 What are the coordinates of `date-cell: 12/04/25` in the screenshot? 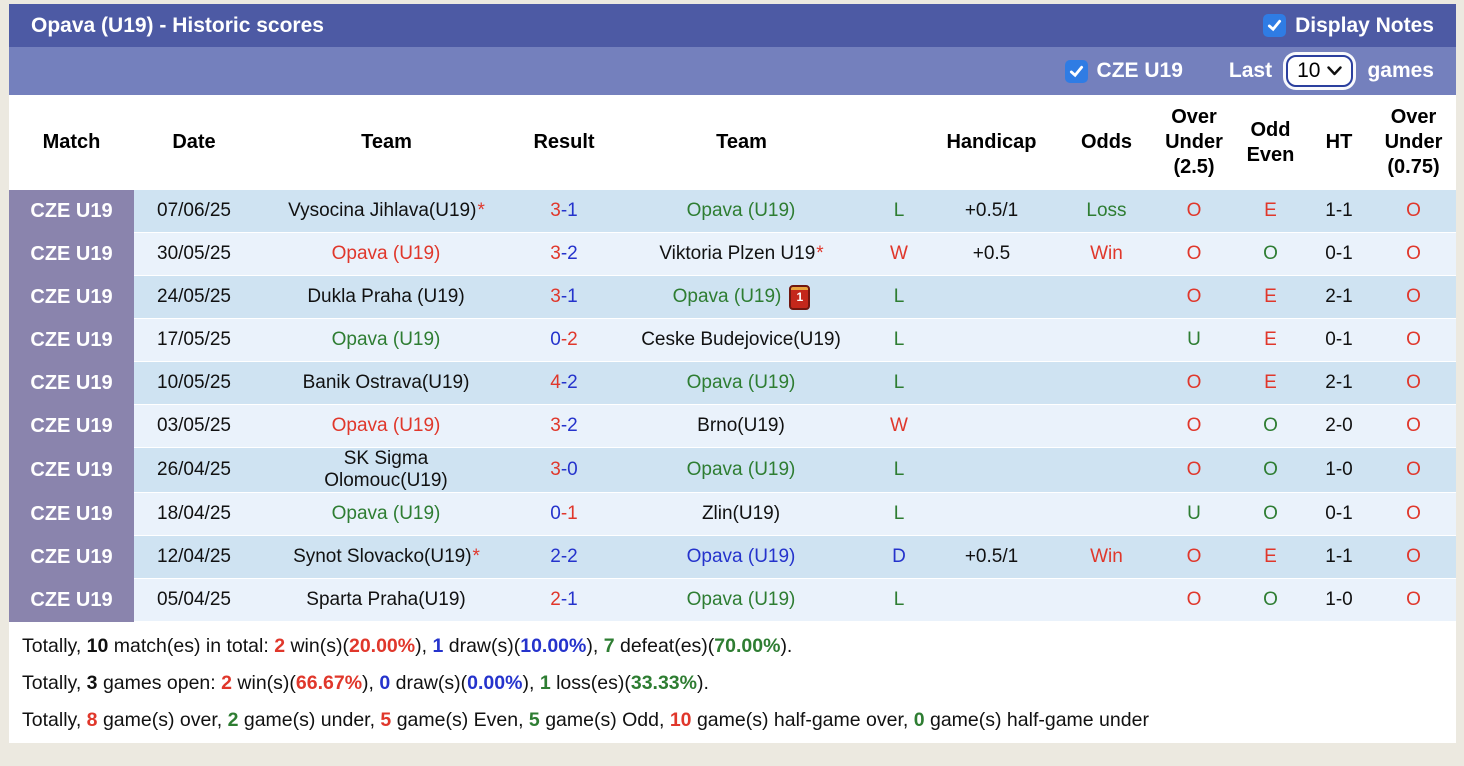 It's located at (194, 557).